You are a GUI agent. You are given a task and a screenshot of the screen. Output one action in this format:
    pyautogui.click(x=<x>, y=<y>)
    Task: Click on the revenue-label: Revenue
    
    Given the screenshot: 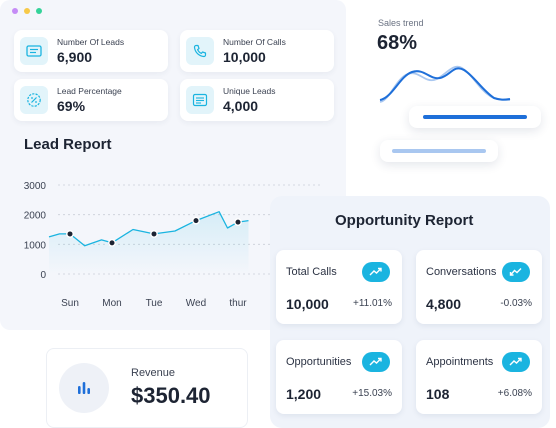 What is the action you would take?
    pyautogui.click(x=153, y=373)
    